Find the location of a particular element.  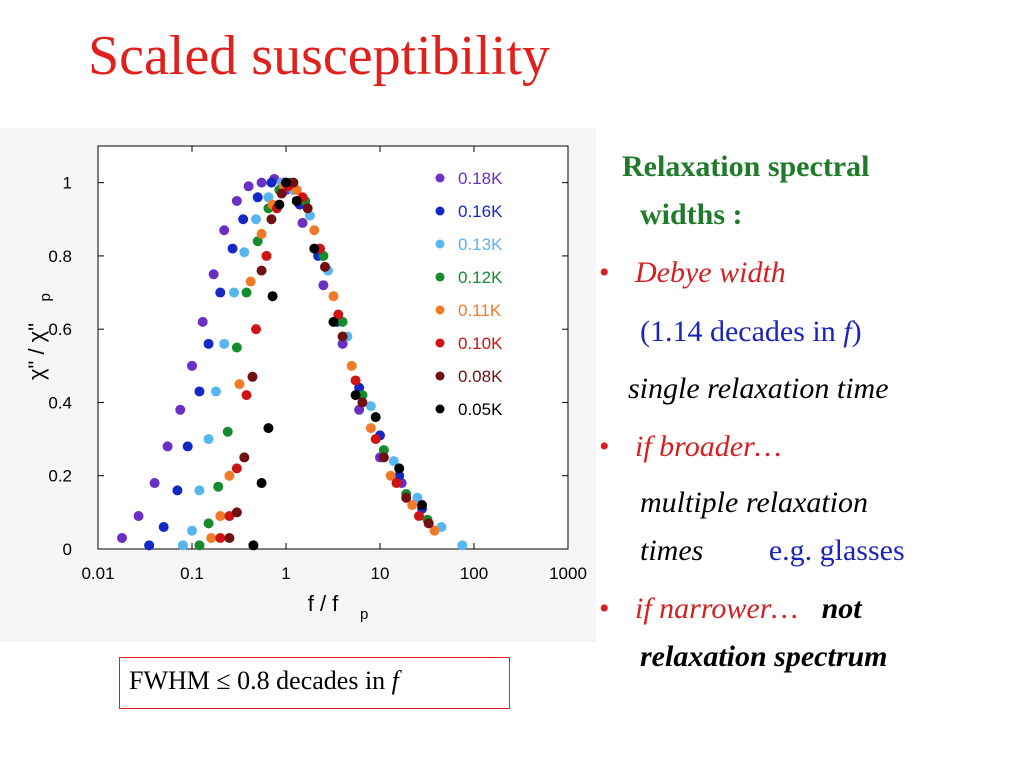

fwhm-var: f is located at coordinates (395, 680).